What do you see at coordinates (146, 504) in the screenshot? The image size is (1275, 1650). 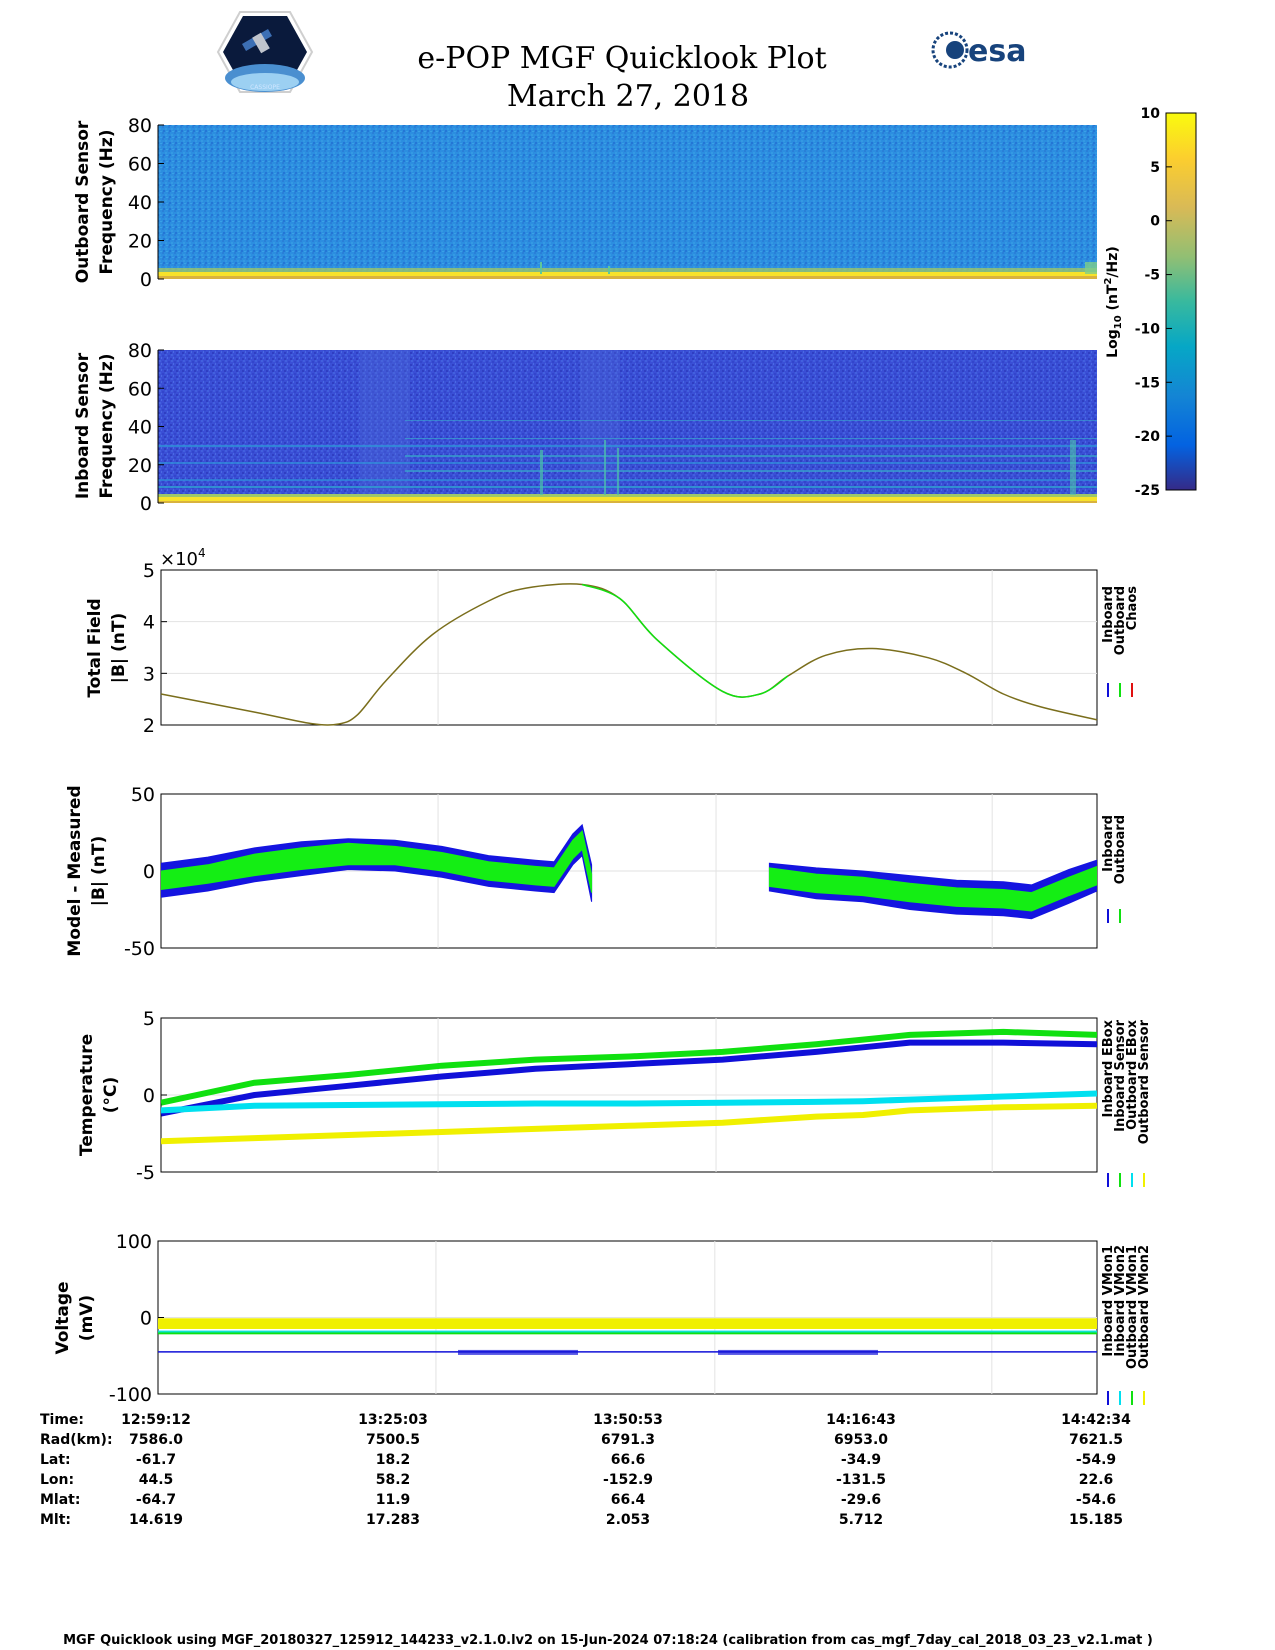 I see `inboard-y-tick-label: 0` at bounding box center [146, 504].